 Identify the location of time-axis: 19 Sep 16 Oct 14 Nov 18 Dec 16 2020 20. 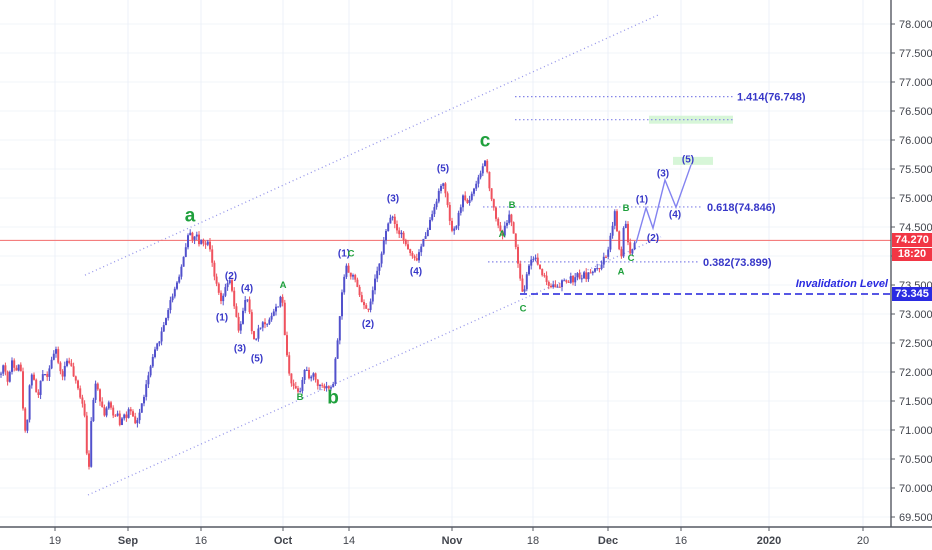
(459, 537).